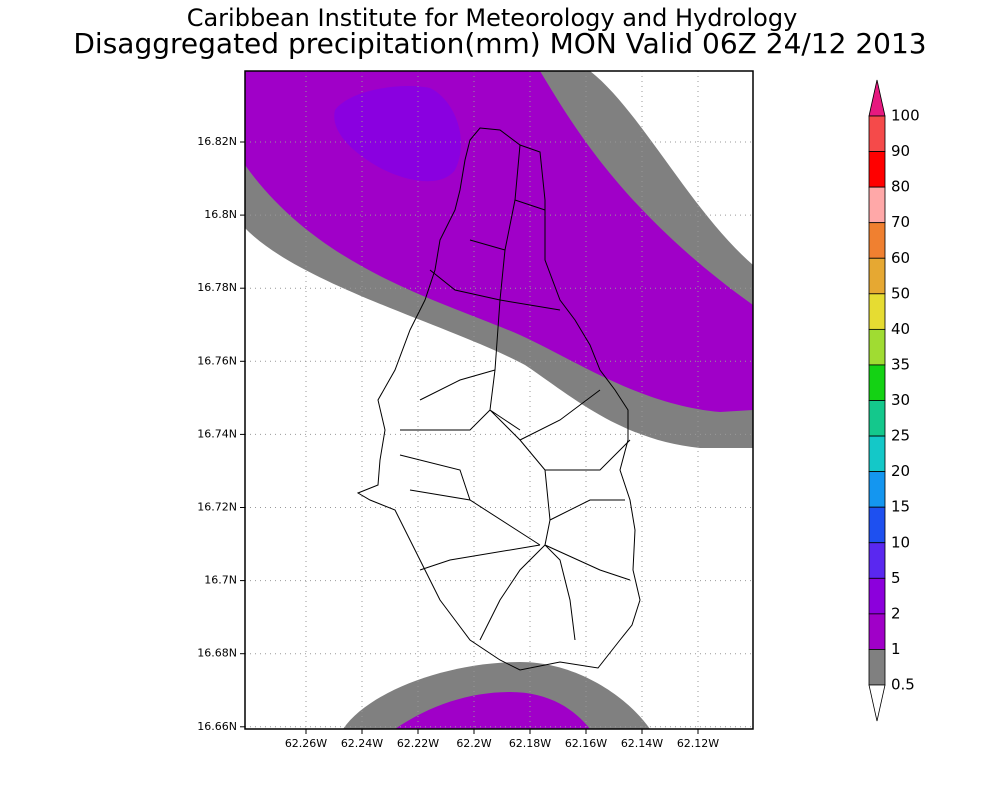 This screenshot has height=804, width=1000. What do you see at coordinates (217, 507) in the screenshot?
I see `lat-tick-label: 16.72N` at bounding box center [217, 507].